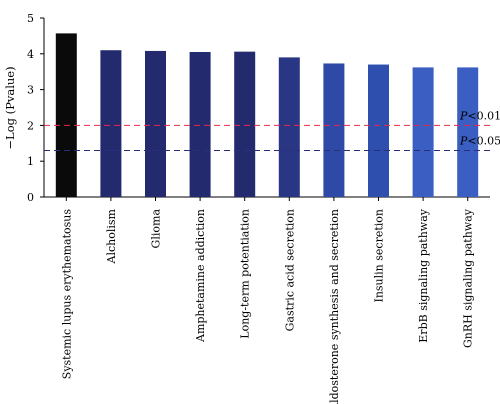 Image resolution: width=500 pixels, height=404 pixels. I want to click on reference-lines: P<0.01 P<0.05, so click(272, 130).